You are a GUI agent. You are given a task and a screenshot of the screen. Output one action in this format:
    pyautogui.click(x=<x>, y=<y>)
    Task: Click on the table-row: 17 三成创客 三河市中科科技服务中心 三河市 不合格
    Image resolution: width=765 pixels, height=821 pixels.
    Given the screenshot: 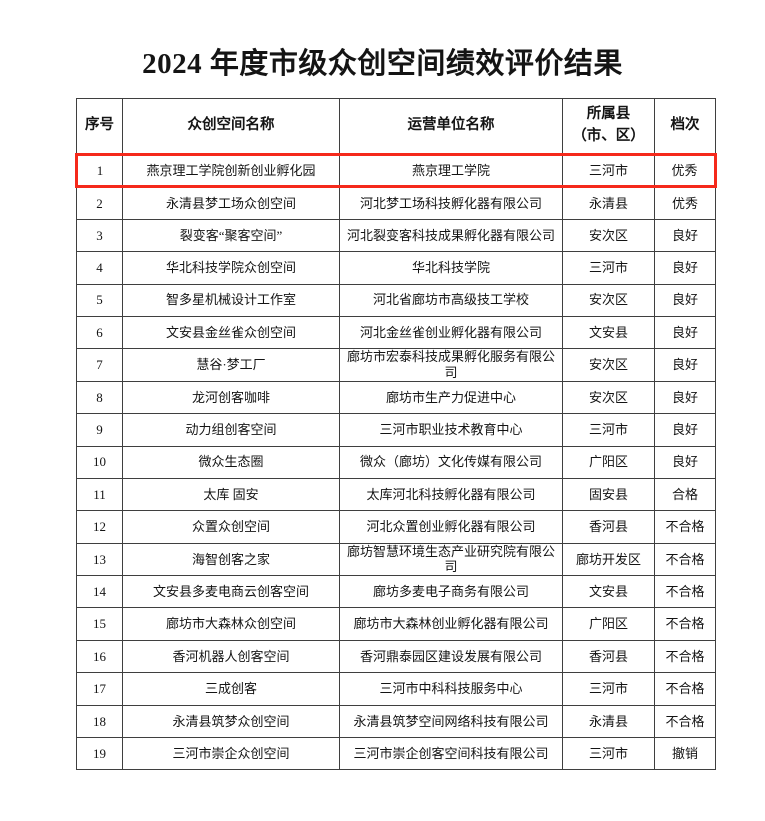 What is the action you would take?
    pyautogui.click(x=396, y=689)
    